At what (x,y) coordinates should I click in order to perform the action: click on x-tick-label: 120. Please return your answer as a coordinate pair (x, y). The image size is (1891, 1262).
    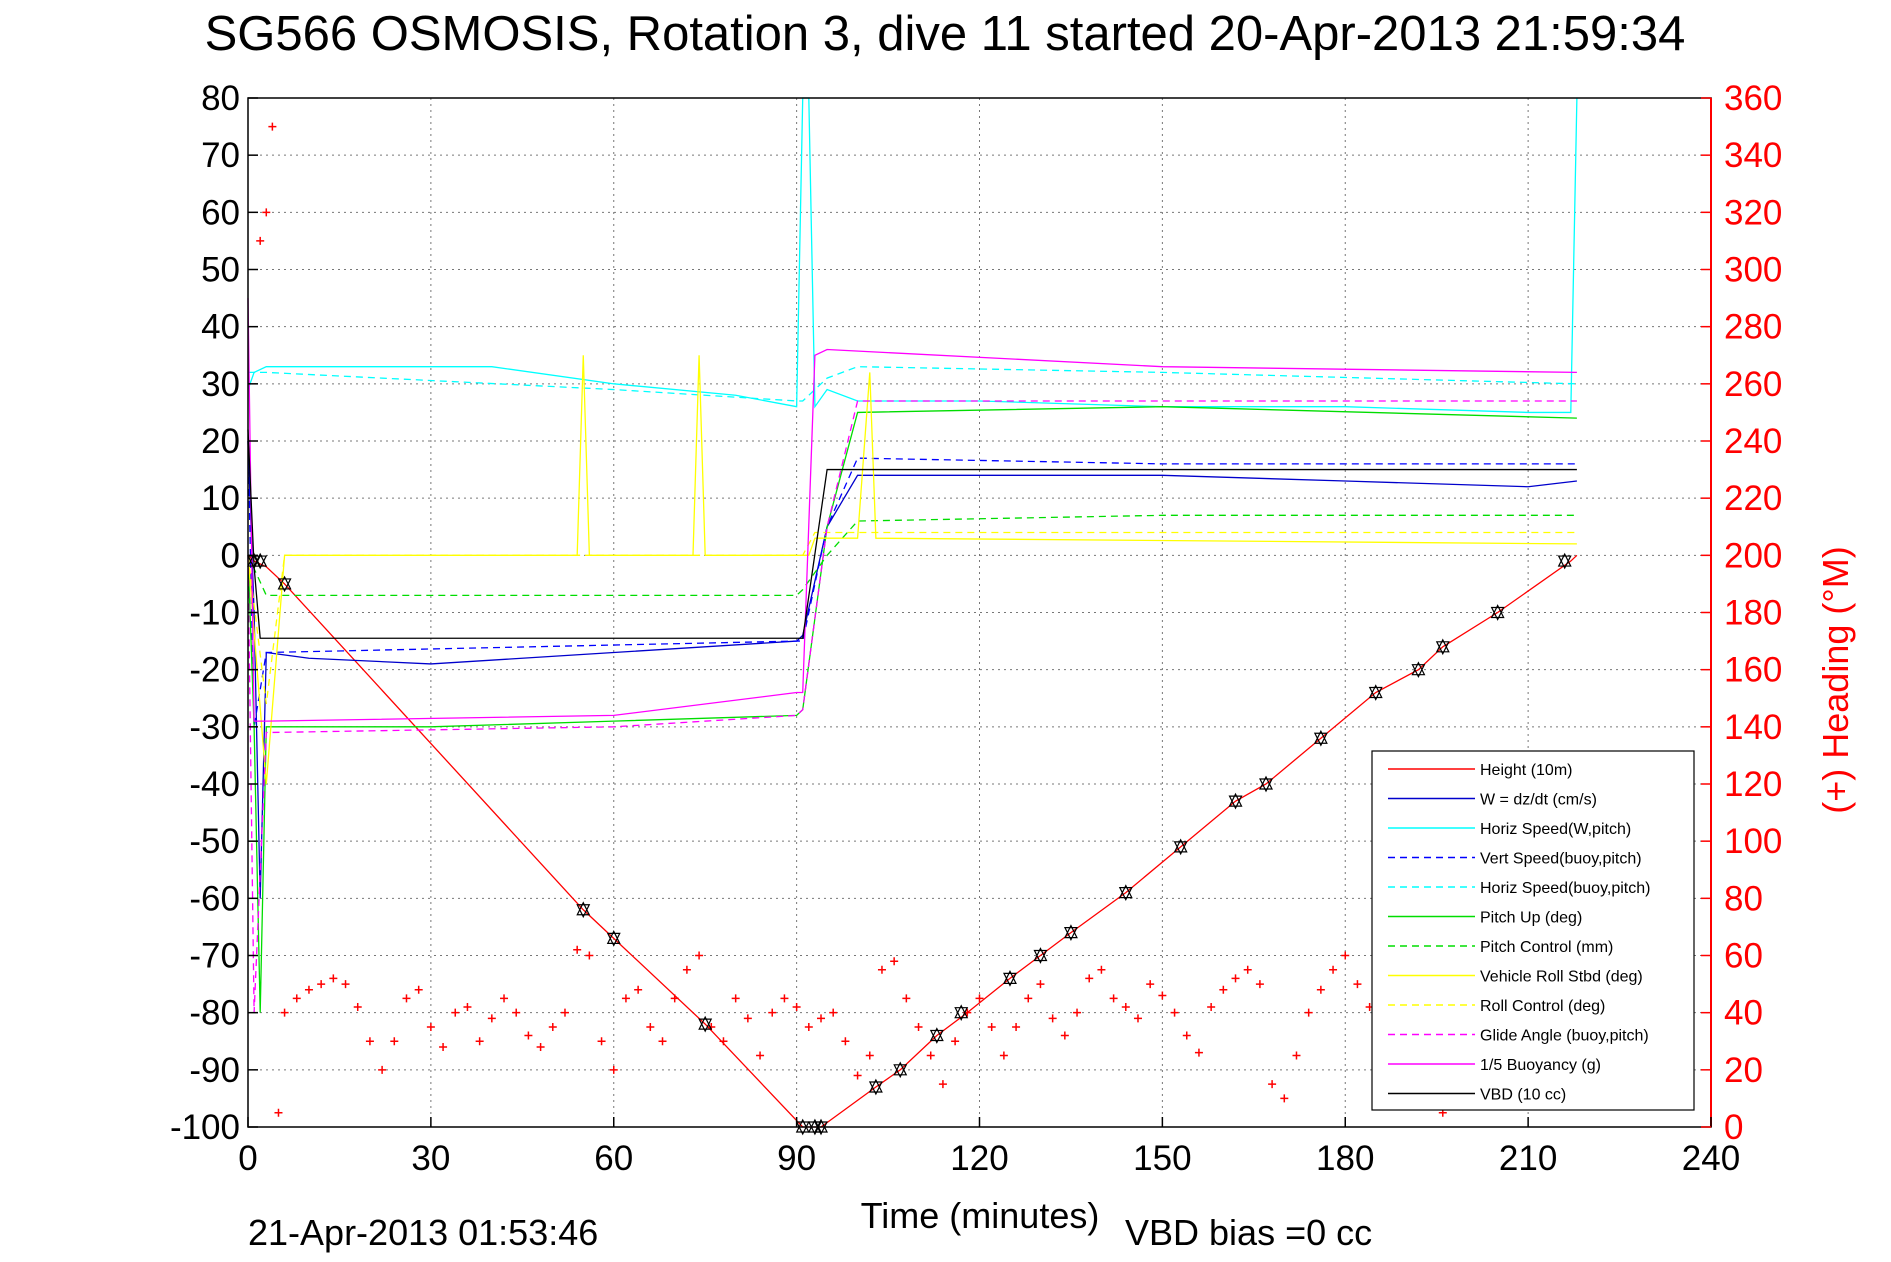
    Looking at the image, I should click on (979, 1158).